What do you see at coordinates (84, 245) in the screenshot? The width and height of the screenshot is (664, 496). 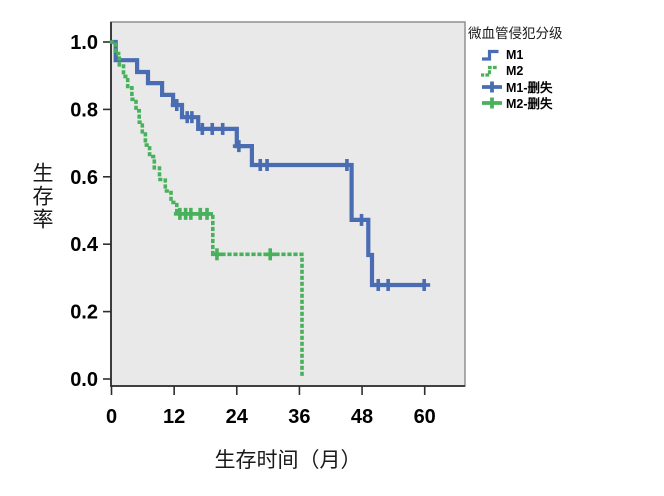 I see `svg-text: 0.4` at bounding box center [84, 245].